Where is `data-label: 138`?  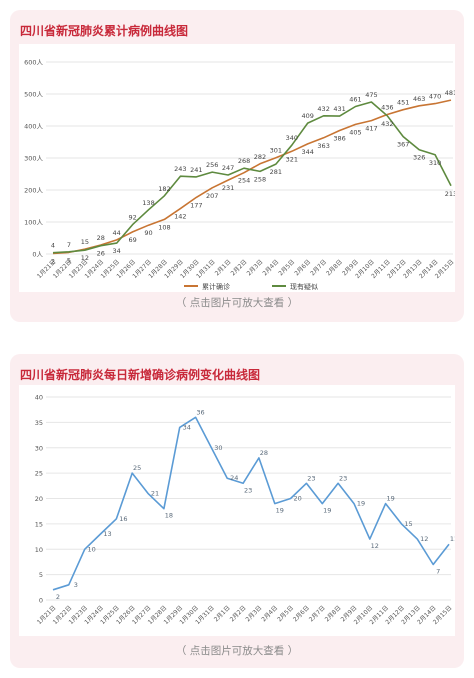
data-label: 138 is located at coordinates (148, 203).